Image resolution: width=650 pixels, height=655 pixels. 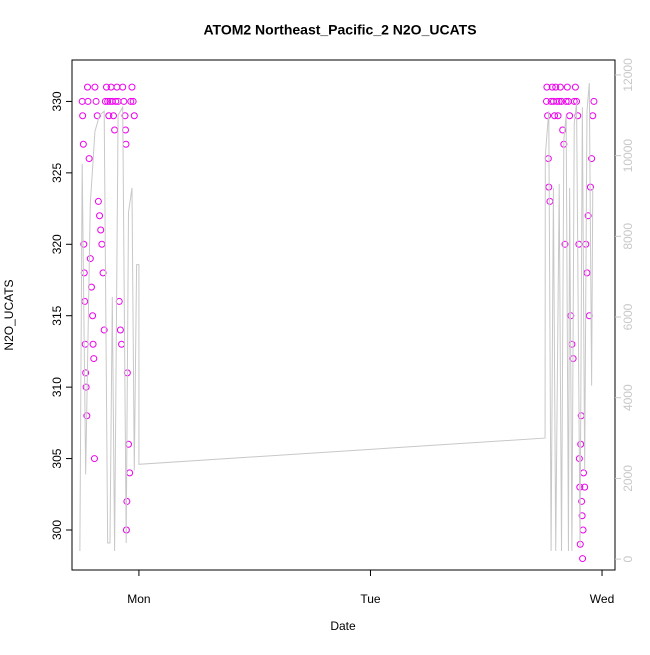 I want to click on x-tick-label: Mon, so click(x=138, y=599).